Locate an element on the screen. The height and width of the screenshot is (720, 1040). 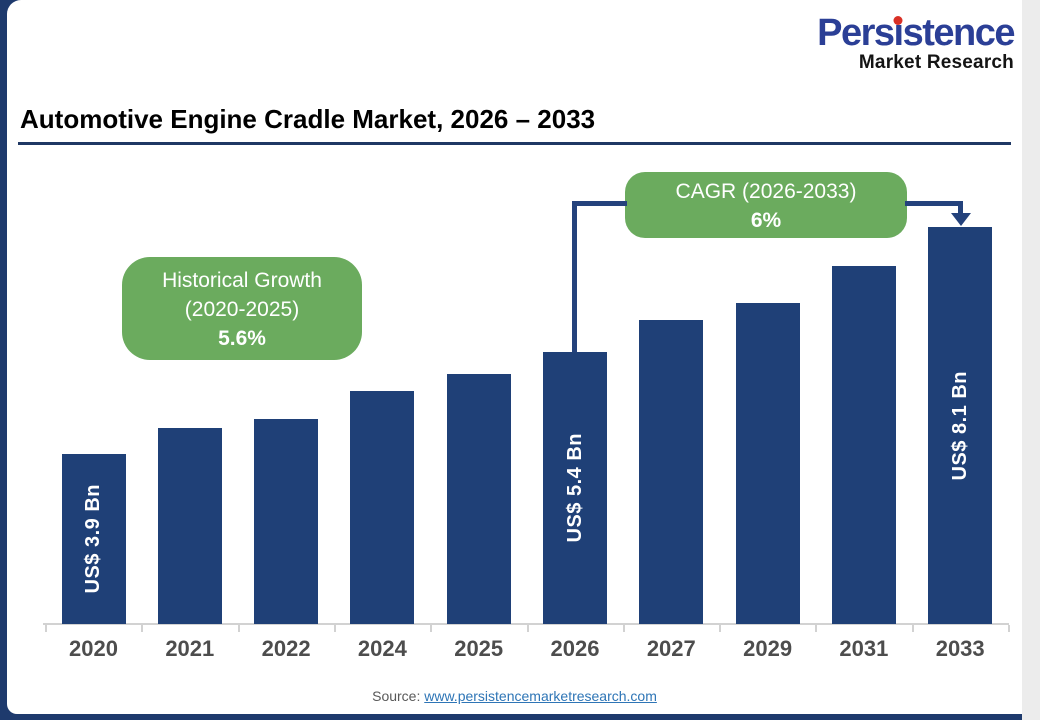
x-axis-label-2025: 2025 is located at coordinates (479, 648).